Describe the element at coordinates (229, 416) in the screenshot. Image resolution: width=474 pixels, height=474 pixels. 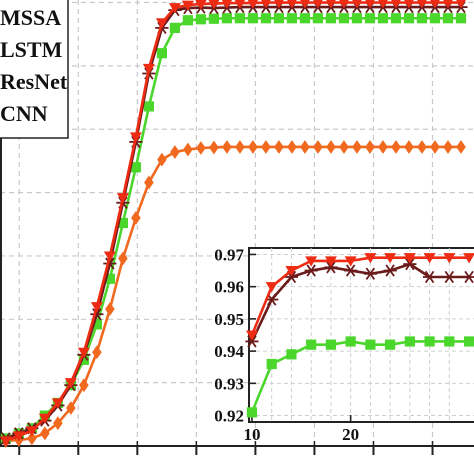
I see `inset-y-tick-label: 0.92` at that location.